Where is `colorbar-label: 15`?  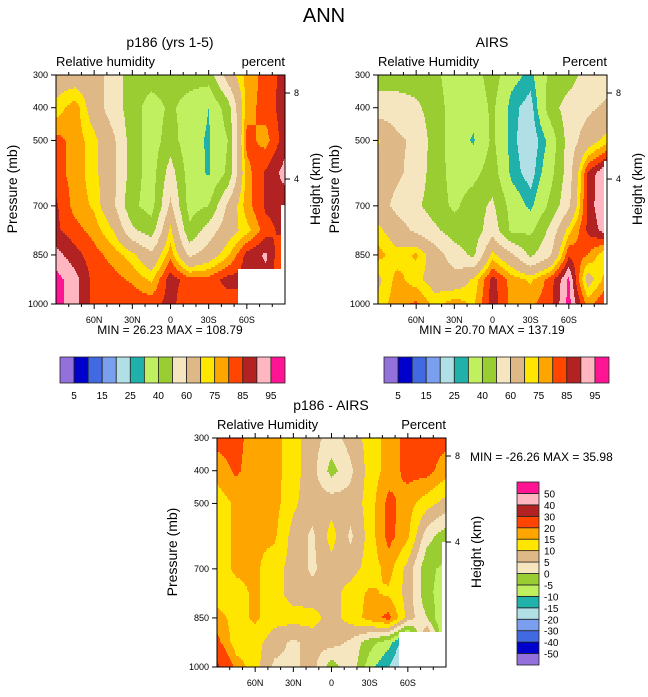
colorbar-label: 15 is located at coordinates (427, 396).